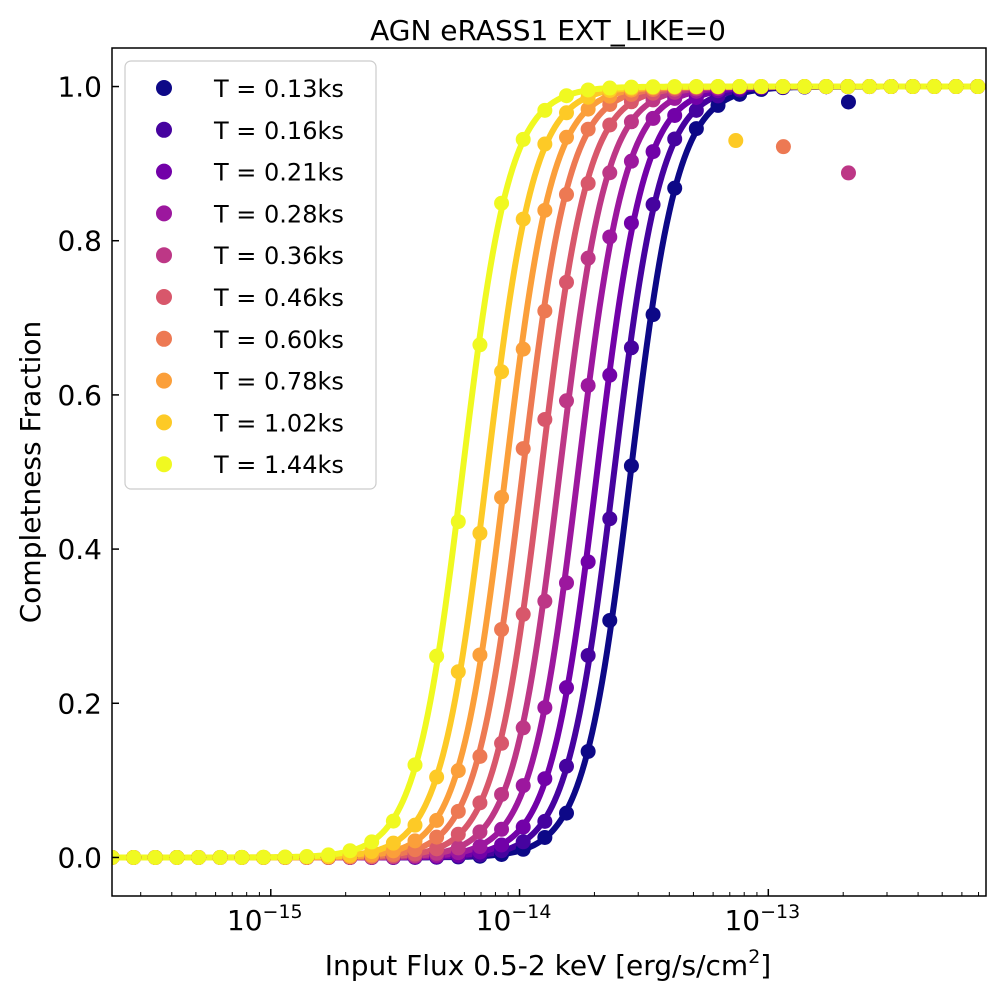  What do you see at coordinates (531, 912) in the screenshot?
I see `x-tick-exponent: −14` at bounding box center [531, 912].